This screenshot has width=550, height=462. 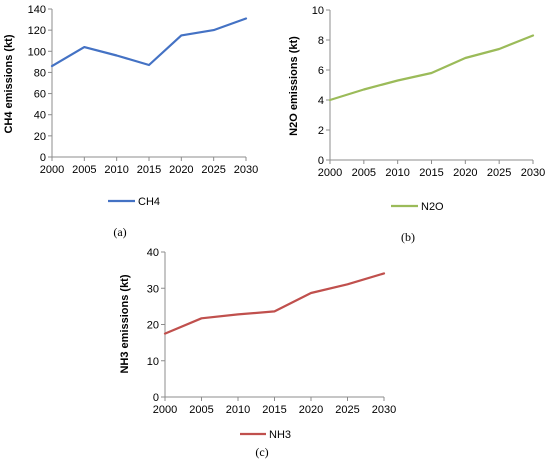 What do you see at coordinates (321, 41) in the screenshot?
I see `y-tick-label: 8` at bounding box center [321, 41].